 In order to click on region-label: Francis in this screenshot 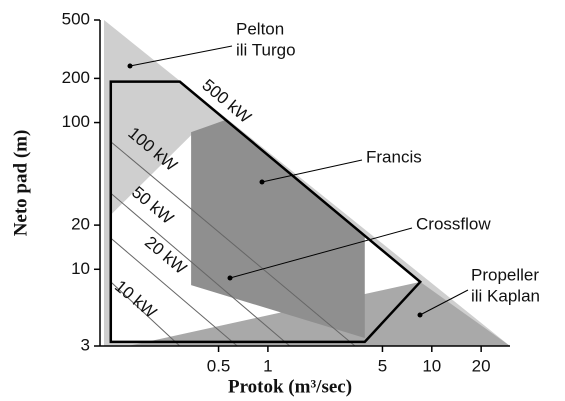, I will do `click(394, 156)`.